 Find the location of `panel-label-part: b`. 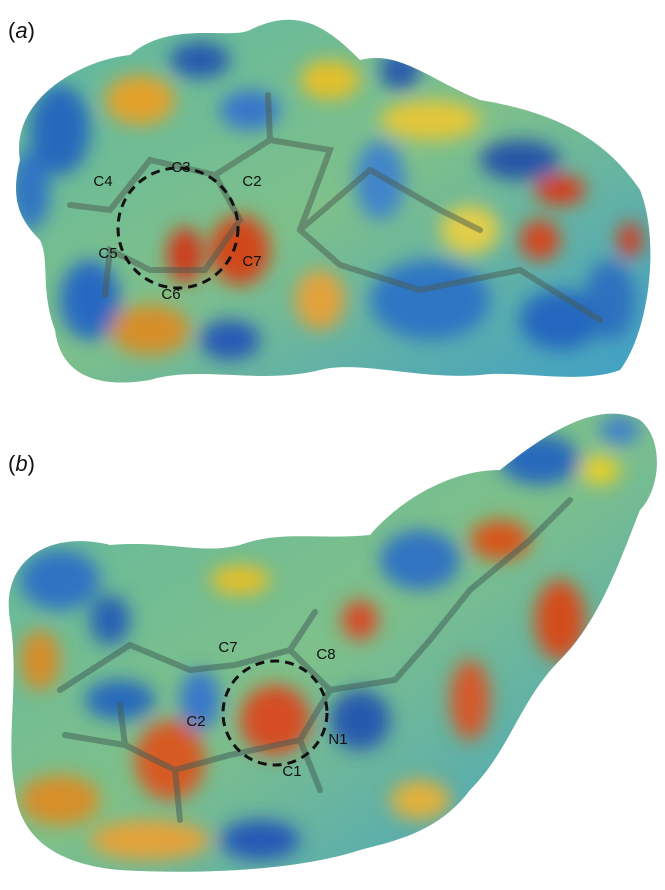

panel-label-part: b is located at coordinates (21, 463).